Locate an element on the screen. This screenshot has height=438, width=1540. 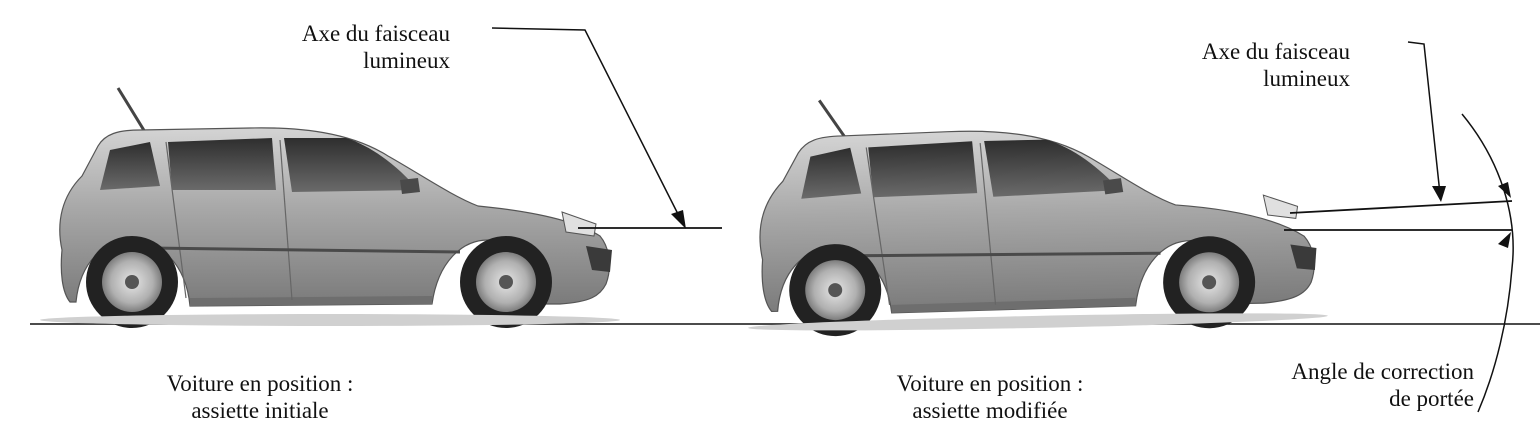
correction-angle-arc is located at coordinates (1487, 263).